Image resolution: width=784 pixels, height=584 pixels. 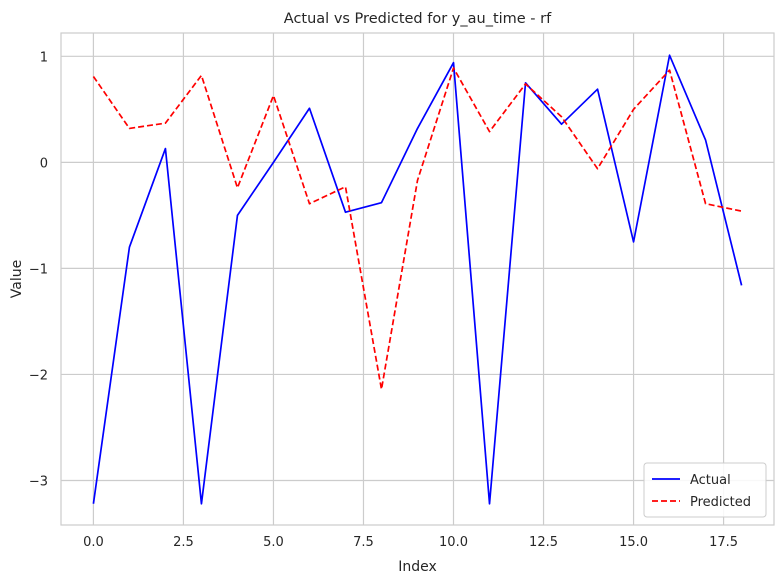 What do you see at coordinates (453, 542) in the screenshot?
I see `x-tick-label: 10.0` at bounding box center [453, 542].